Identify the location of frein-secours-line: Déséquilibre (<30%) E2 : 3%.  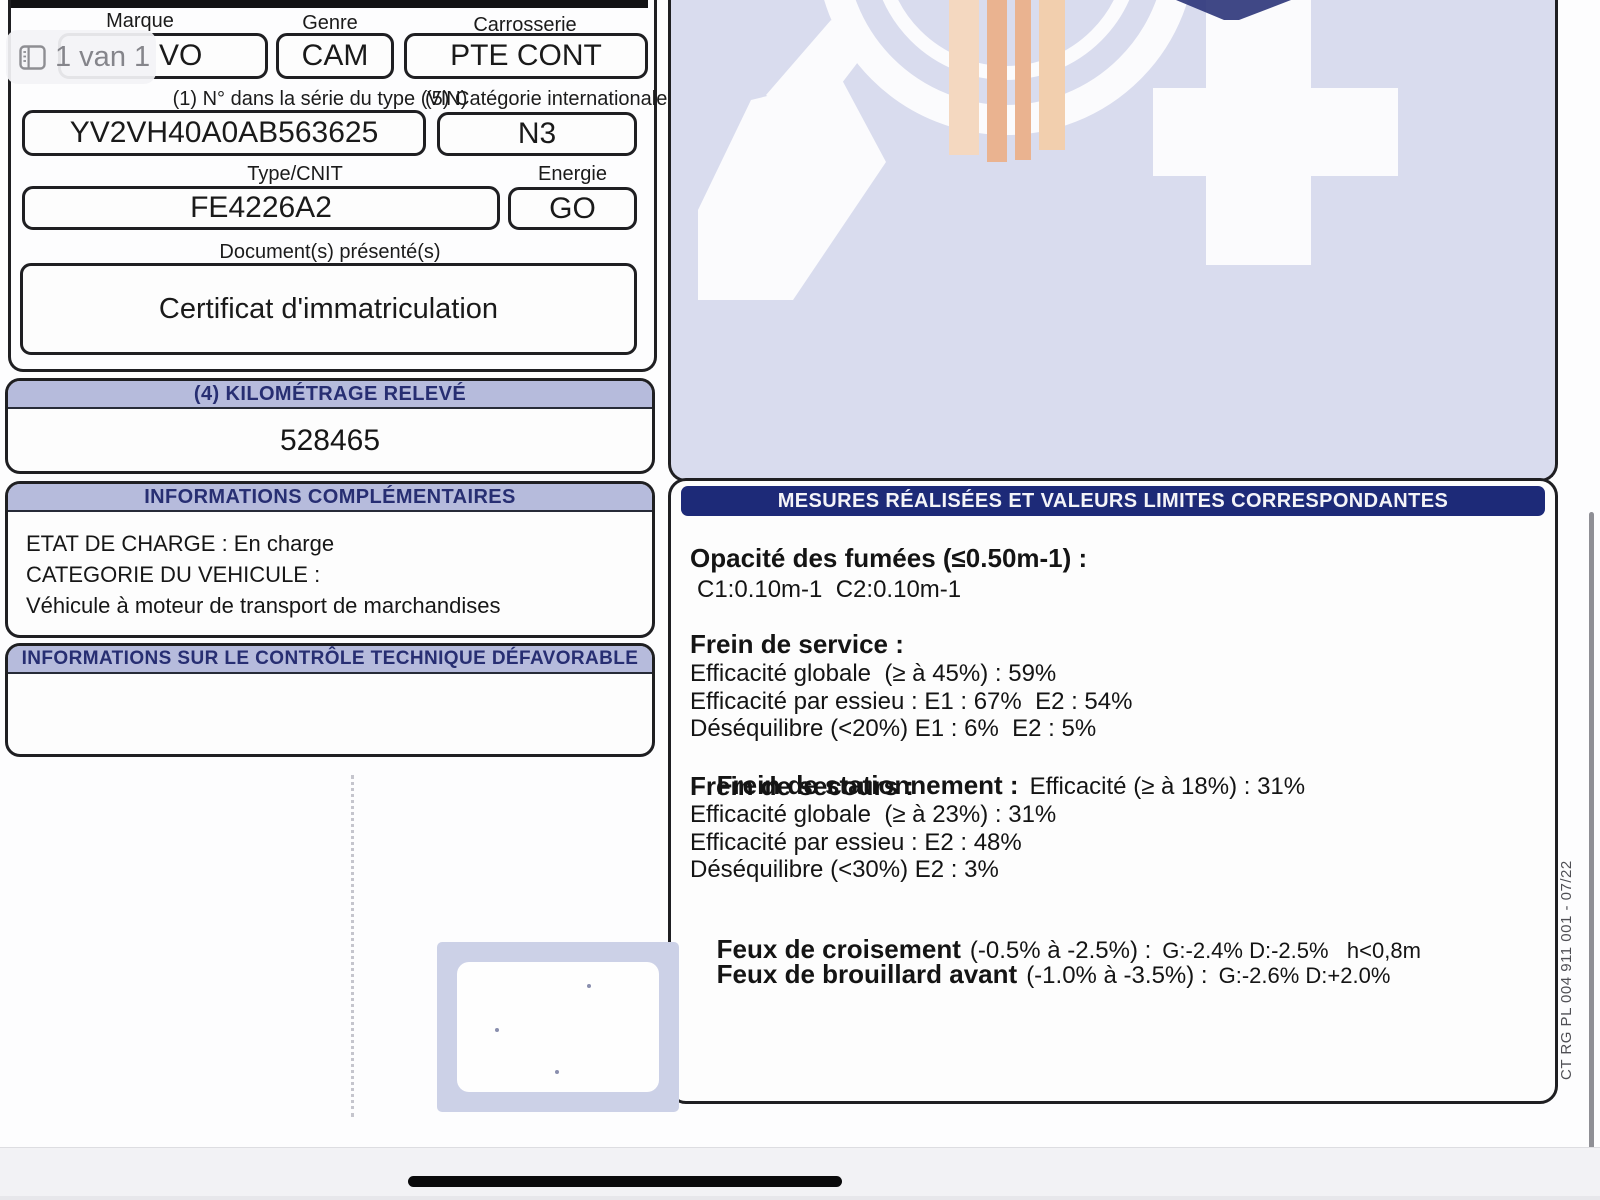
(844, 869).